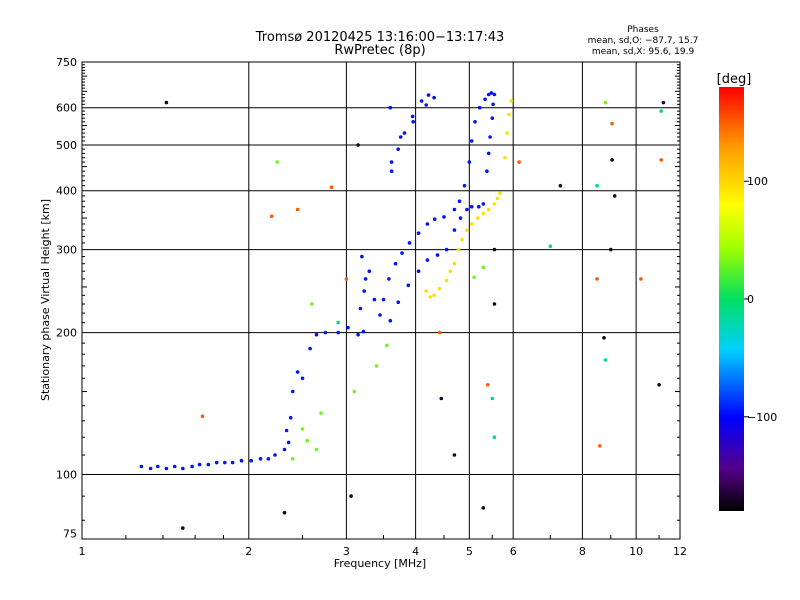 This screenshot has height=600, width=800. What do you see at coordinates (469, 551) in the screenshot?
I see `x-tick-label: 5` at bounding box center [469, 551].